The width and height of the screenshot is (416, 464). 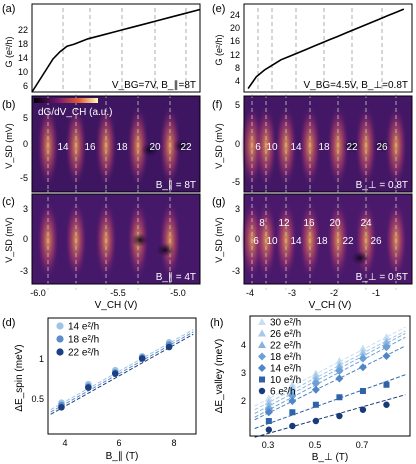 I want to click on f-ytick-1: 0, so click(x=237, y=144).